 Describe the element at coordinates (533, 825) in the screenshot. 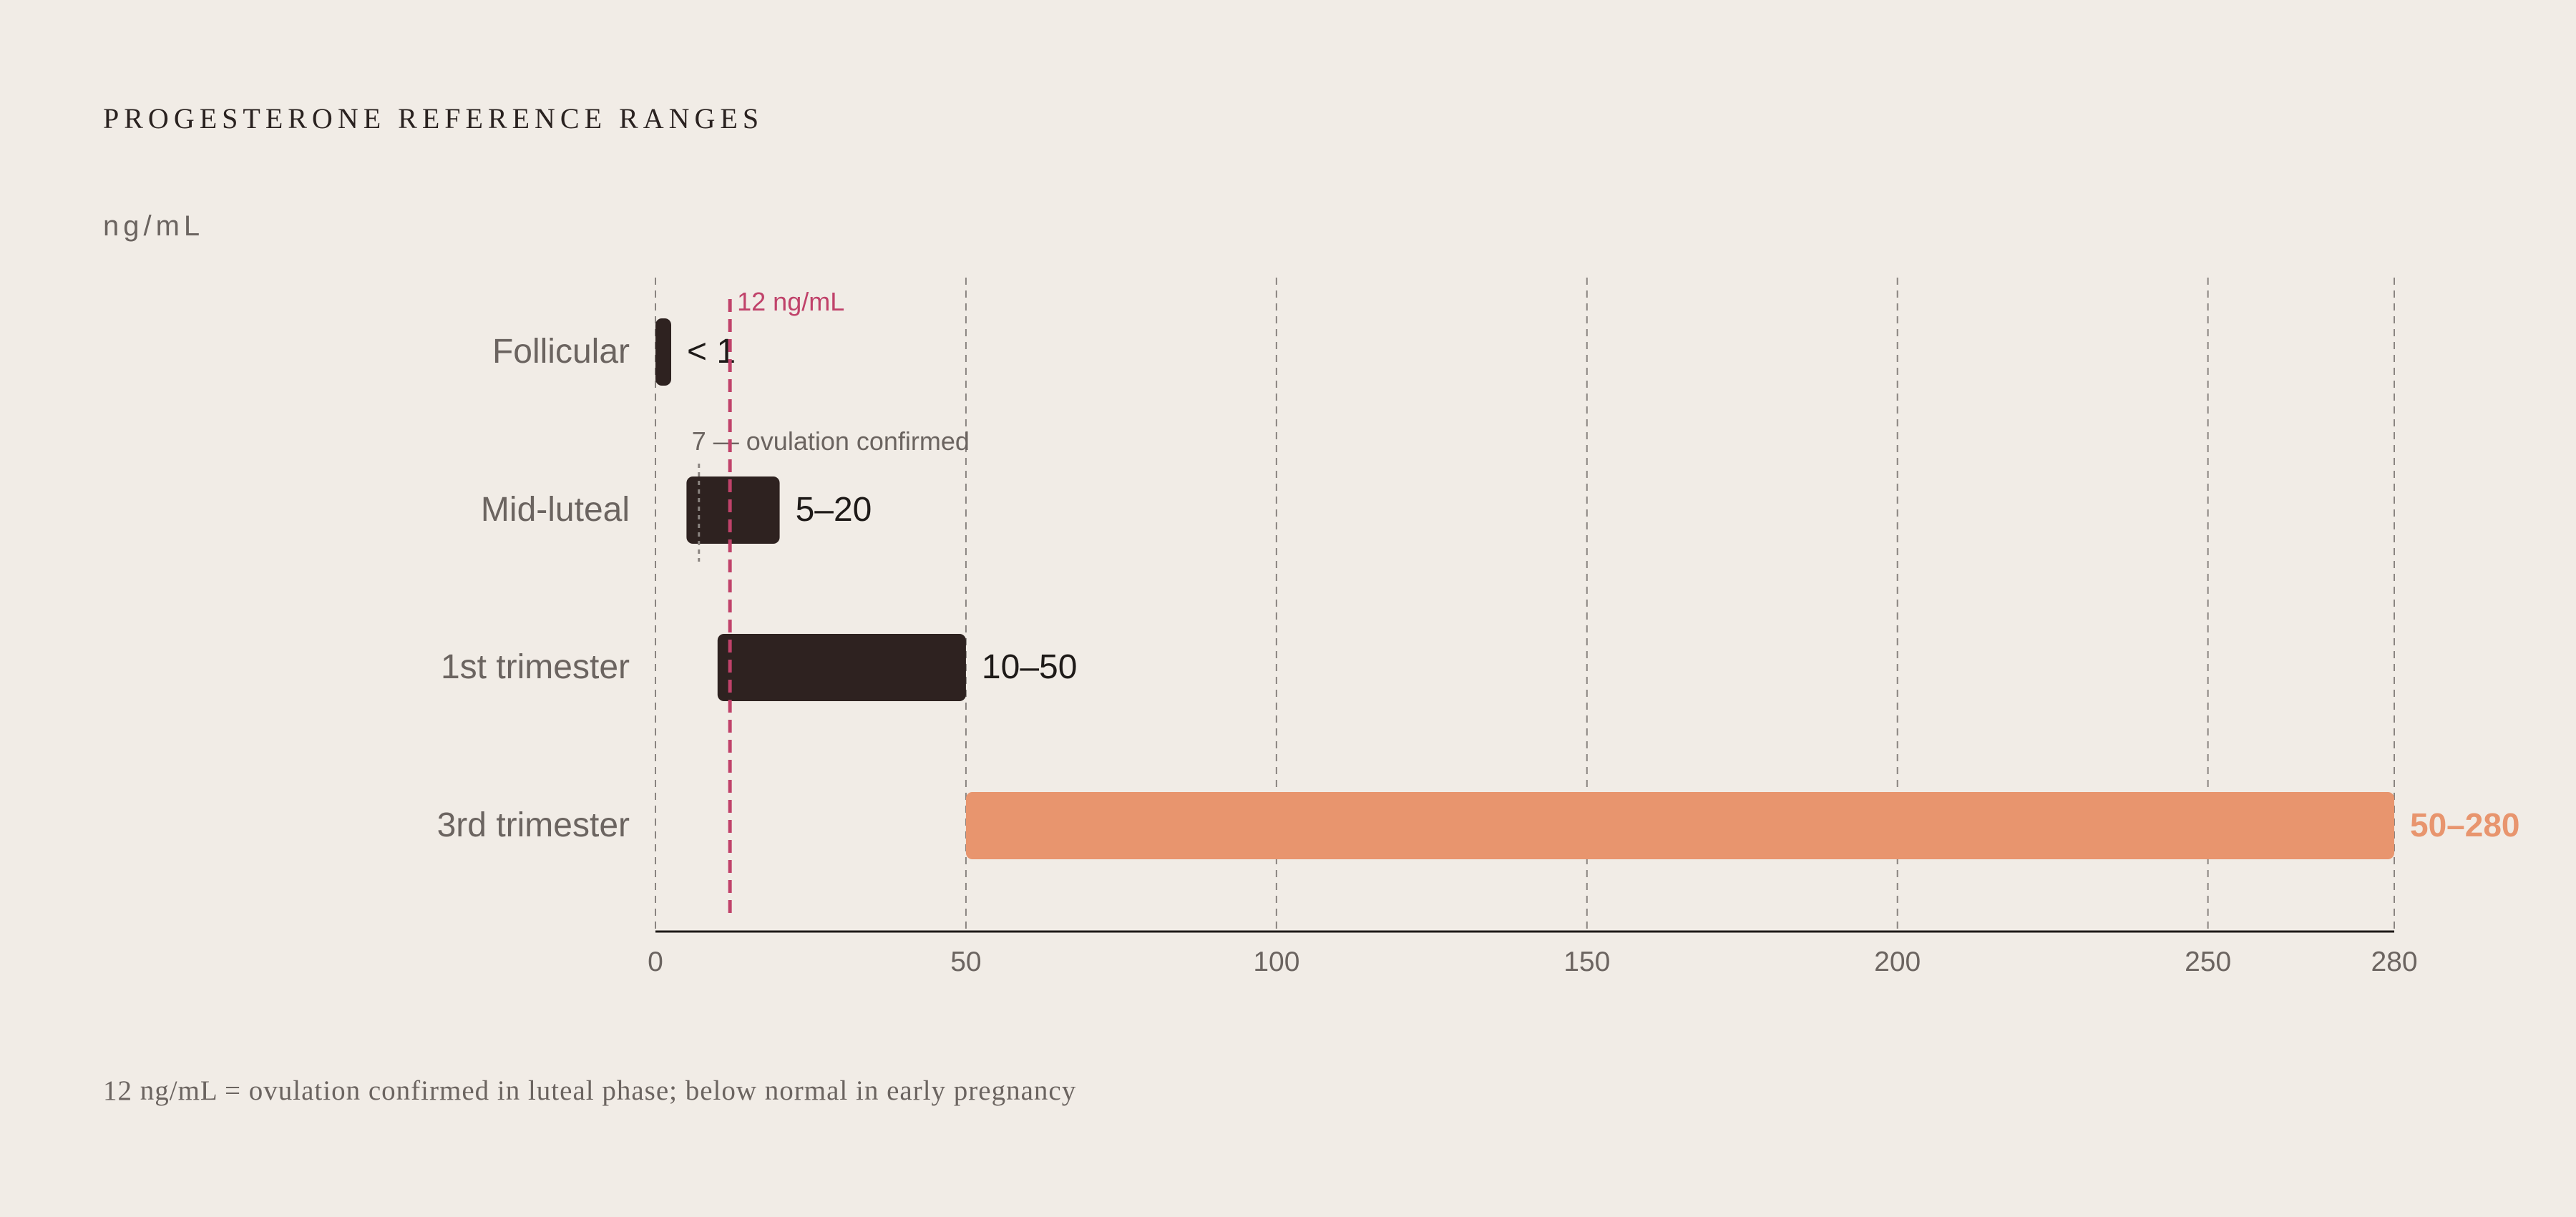

I see `category-label: 3rd trimester` at that location.